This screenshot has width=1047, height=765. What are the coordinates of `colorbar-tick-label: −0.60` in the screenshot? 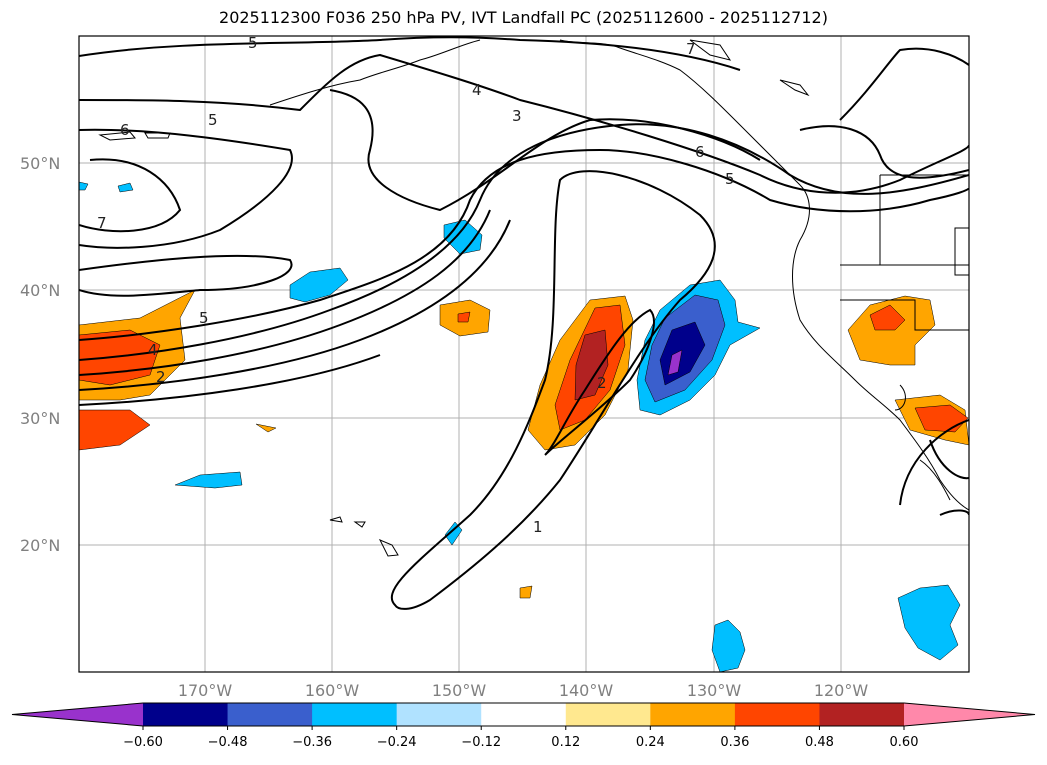 It's located at (143, 742).